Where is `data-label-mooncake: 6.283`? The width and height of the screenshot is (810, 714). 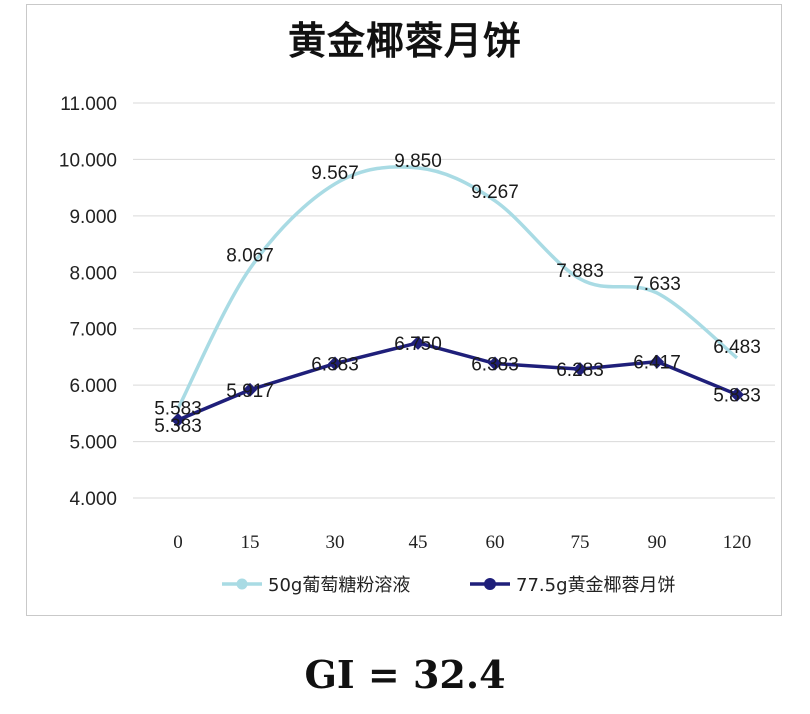
data-label-mooncake: 6.283 is located at coordinates (580, 370).